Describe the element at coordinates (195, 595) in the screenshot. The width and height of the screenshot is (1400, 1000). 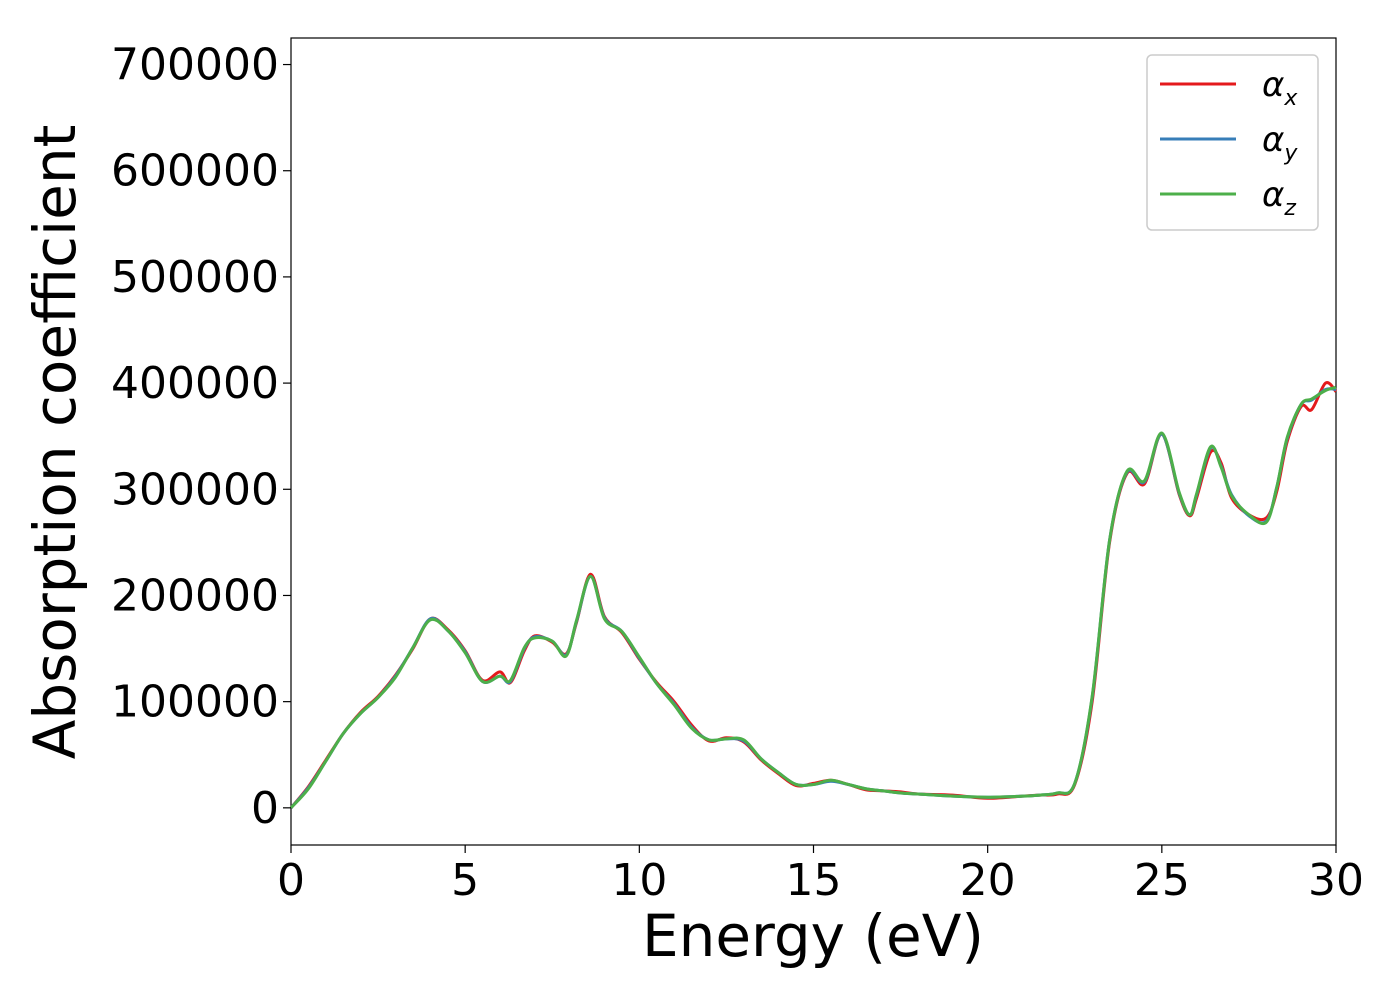
I see `y-tick-label: 200000` at that location.